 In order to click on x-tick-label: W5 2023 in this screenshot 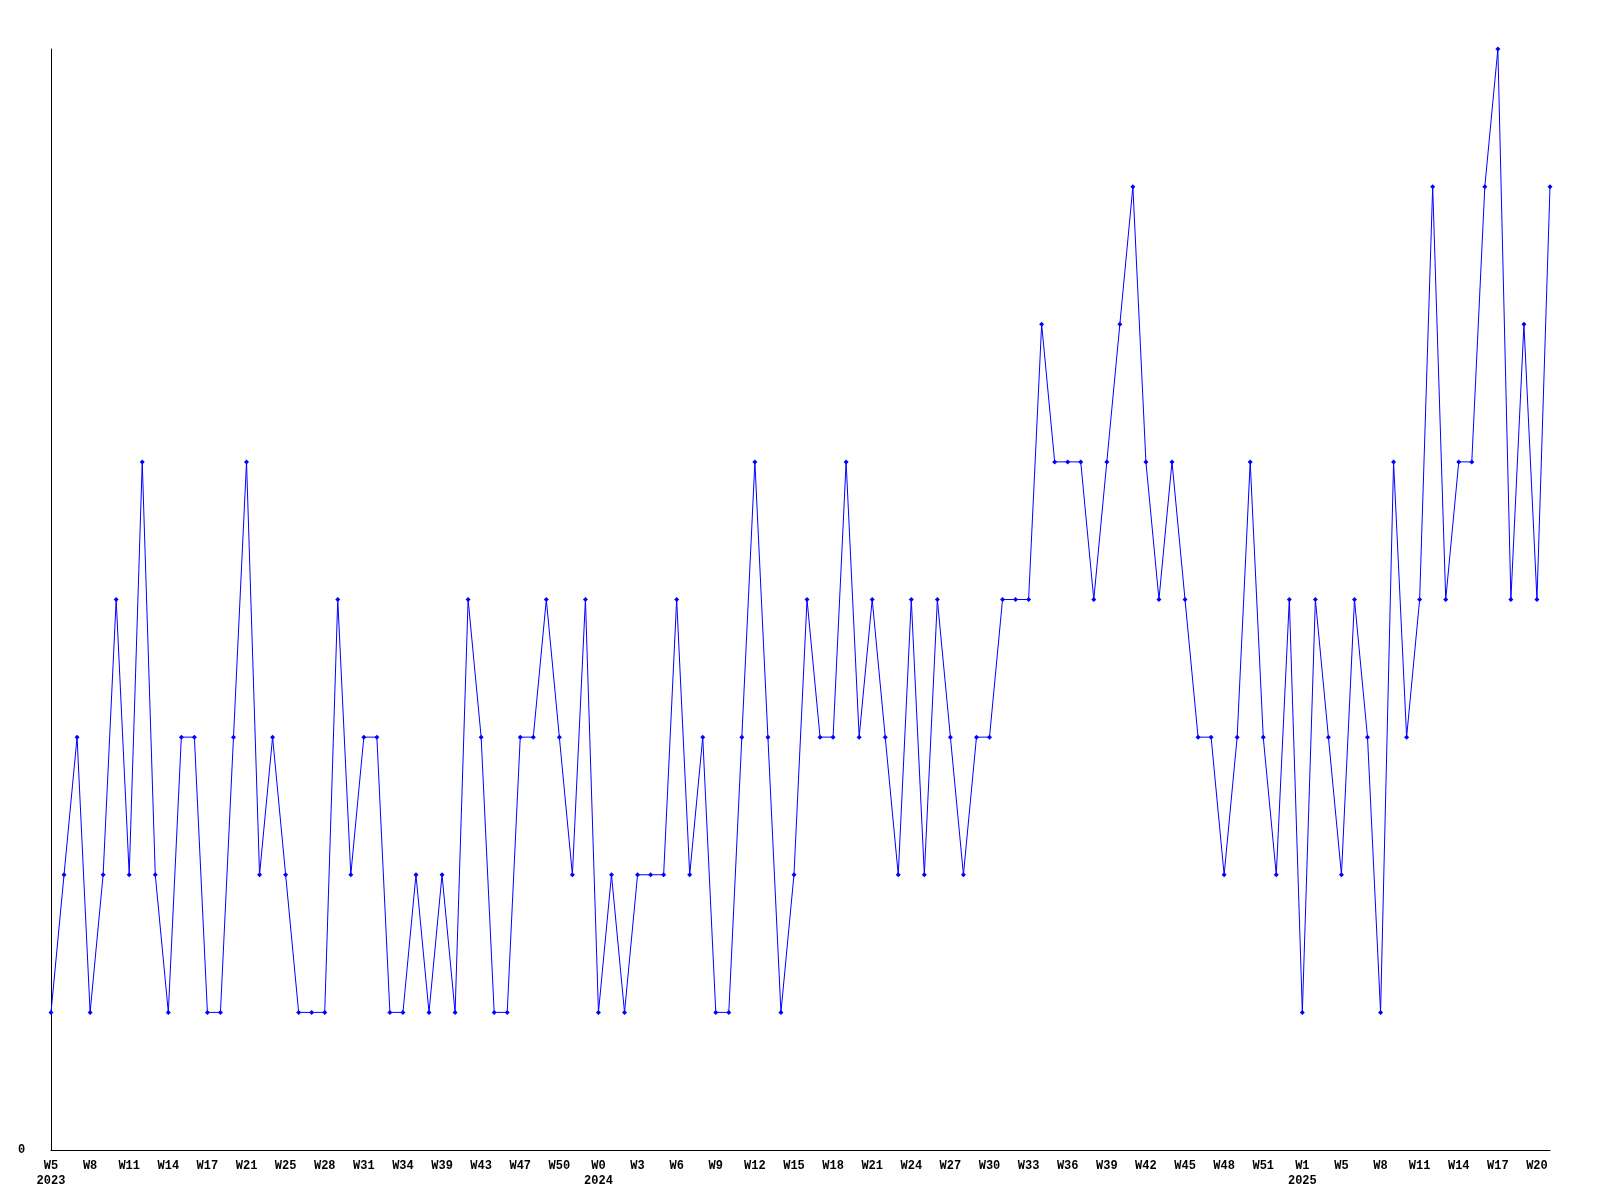, I will do `click(51, 1173)`.